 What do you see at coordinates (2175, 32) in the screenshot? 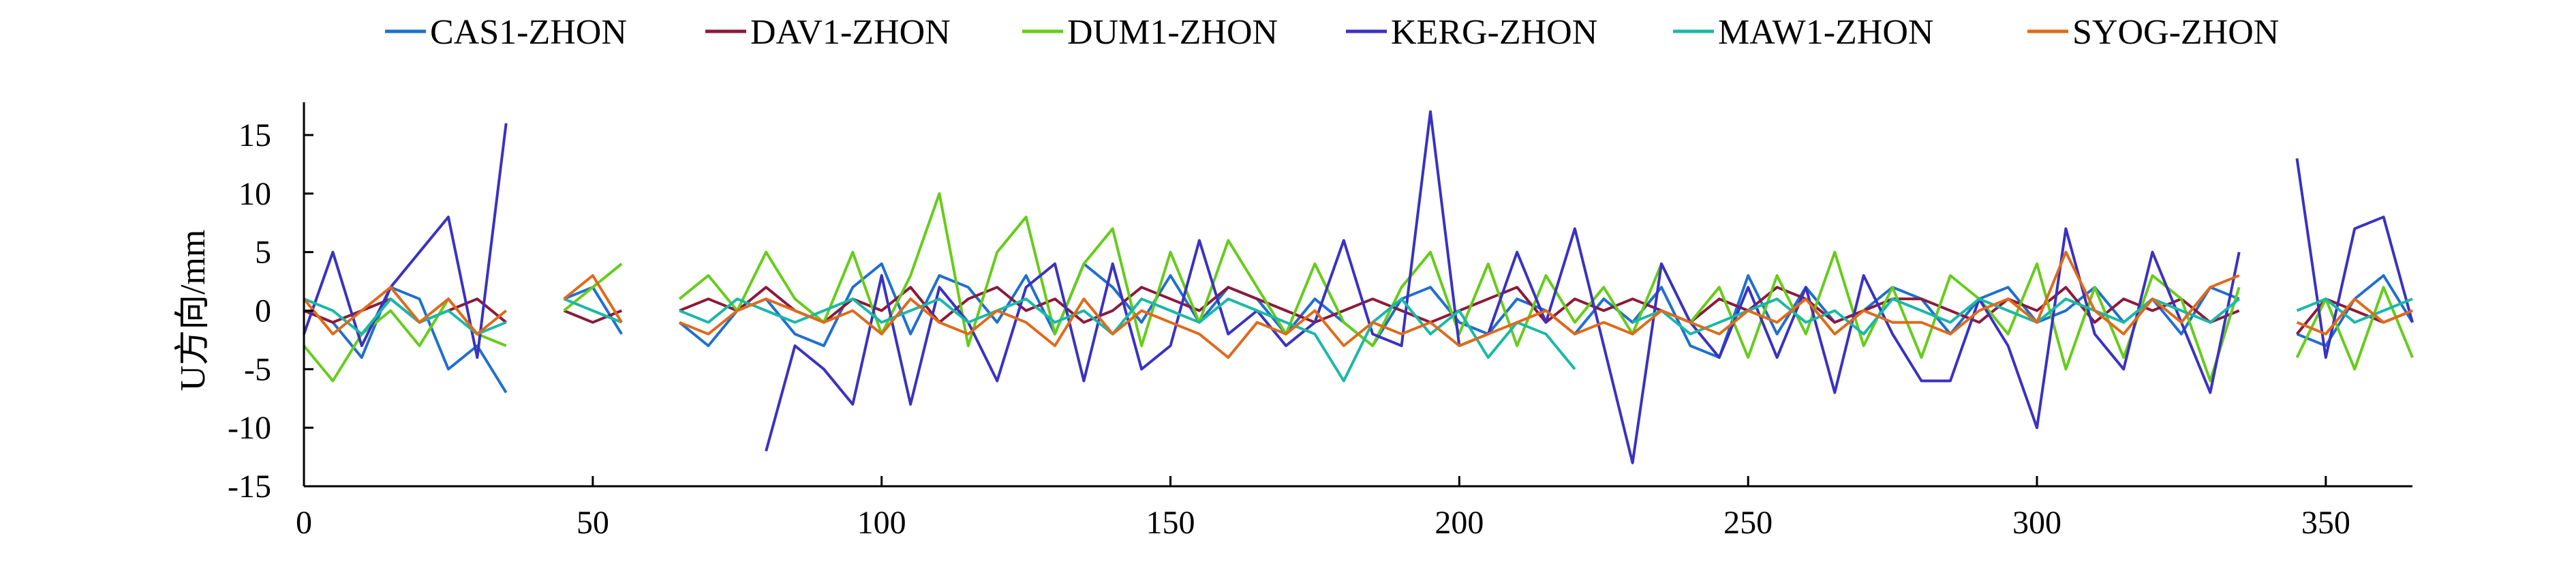
I see `legend-label: SYOG-ZHON` at bounding box center [2175, 32].